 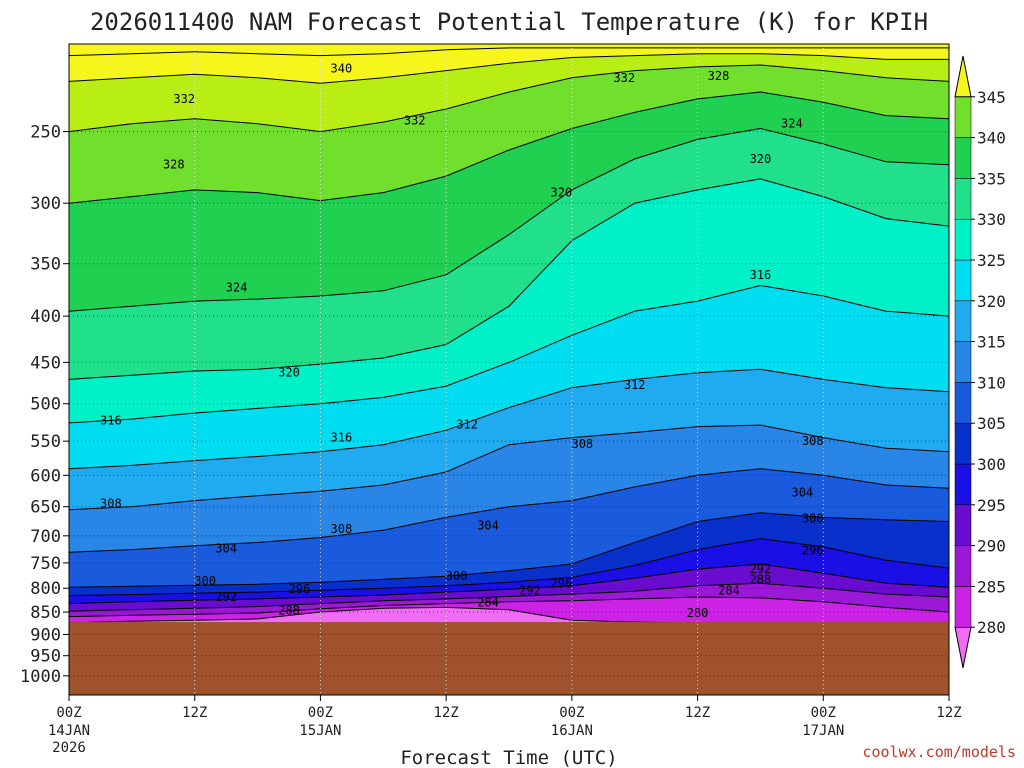 I want to click on x-date-label: 2026, so click(x=69, y=748).